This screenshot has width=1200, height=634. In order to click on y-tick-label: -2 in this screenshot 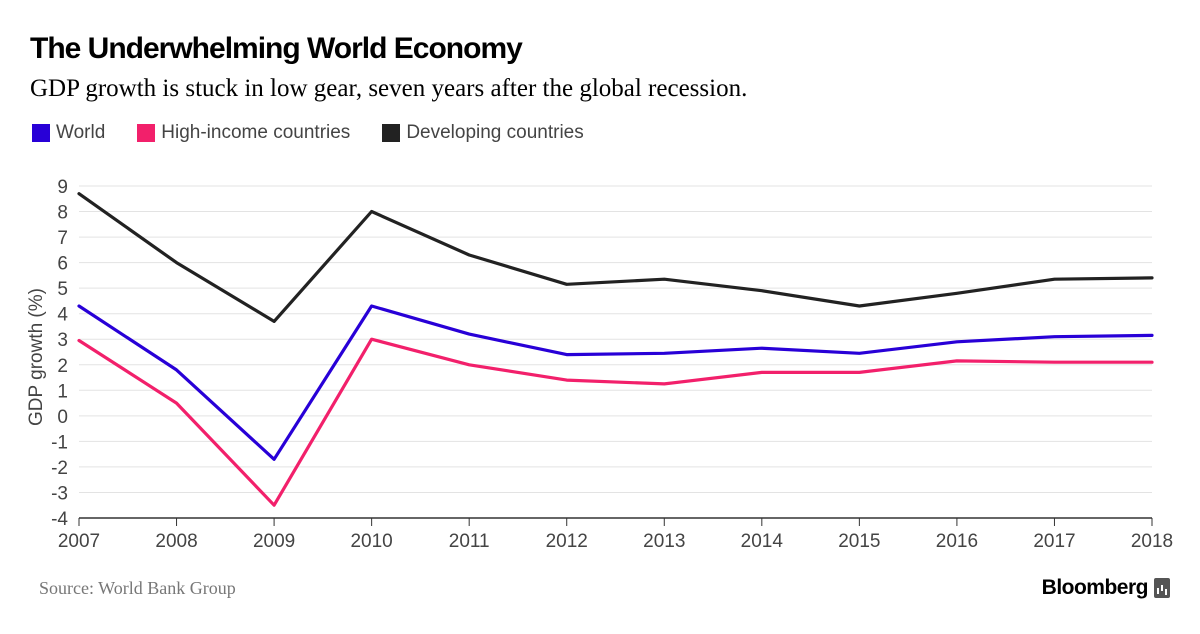, I will do `click(59, 468)`.